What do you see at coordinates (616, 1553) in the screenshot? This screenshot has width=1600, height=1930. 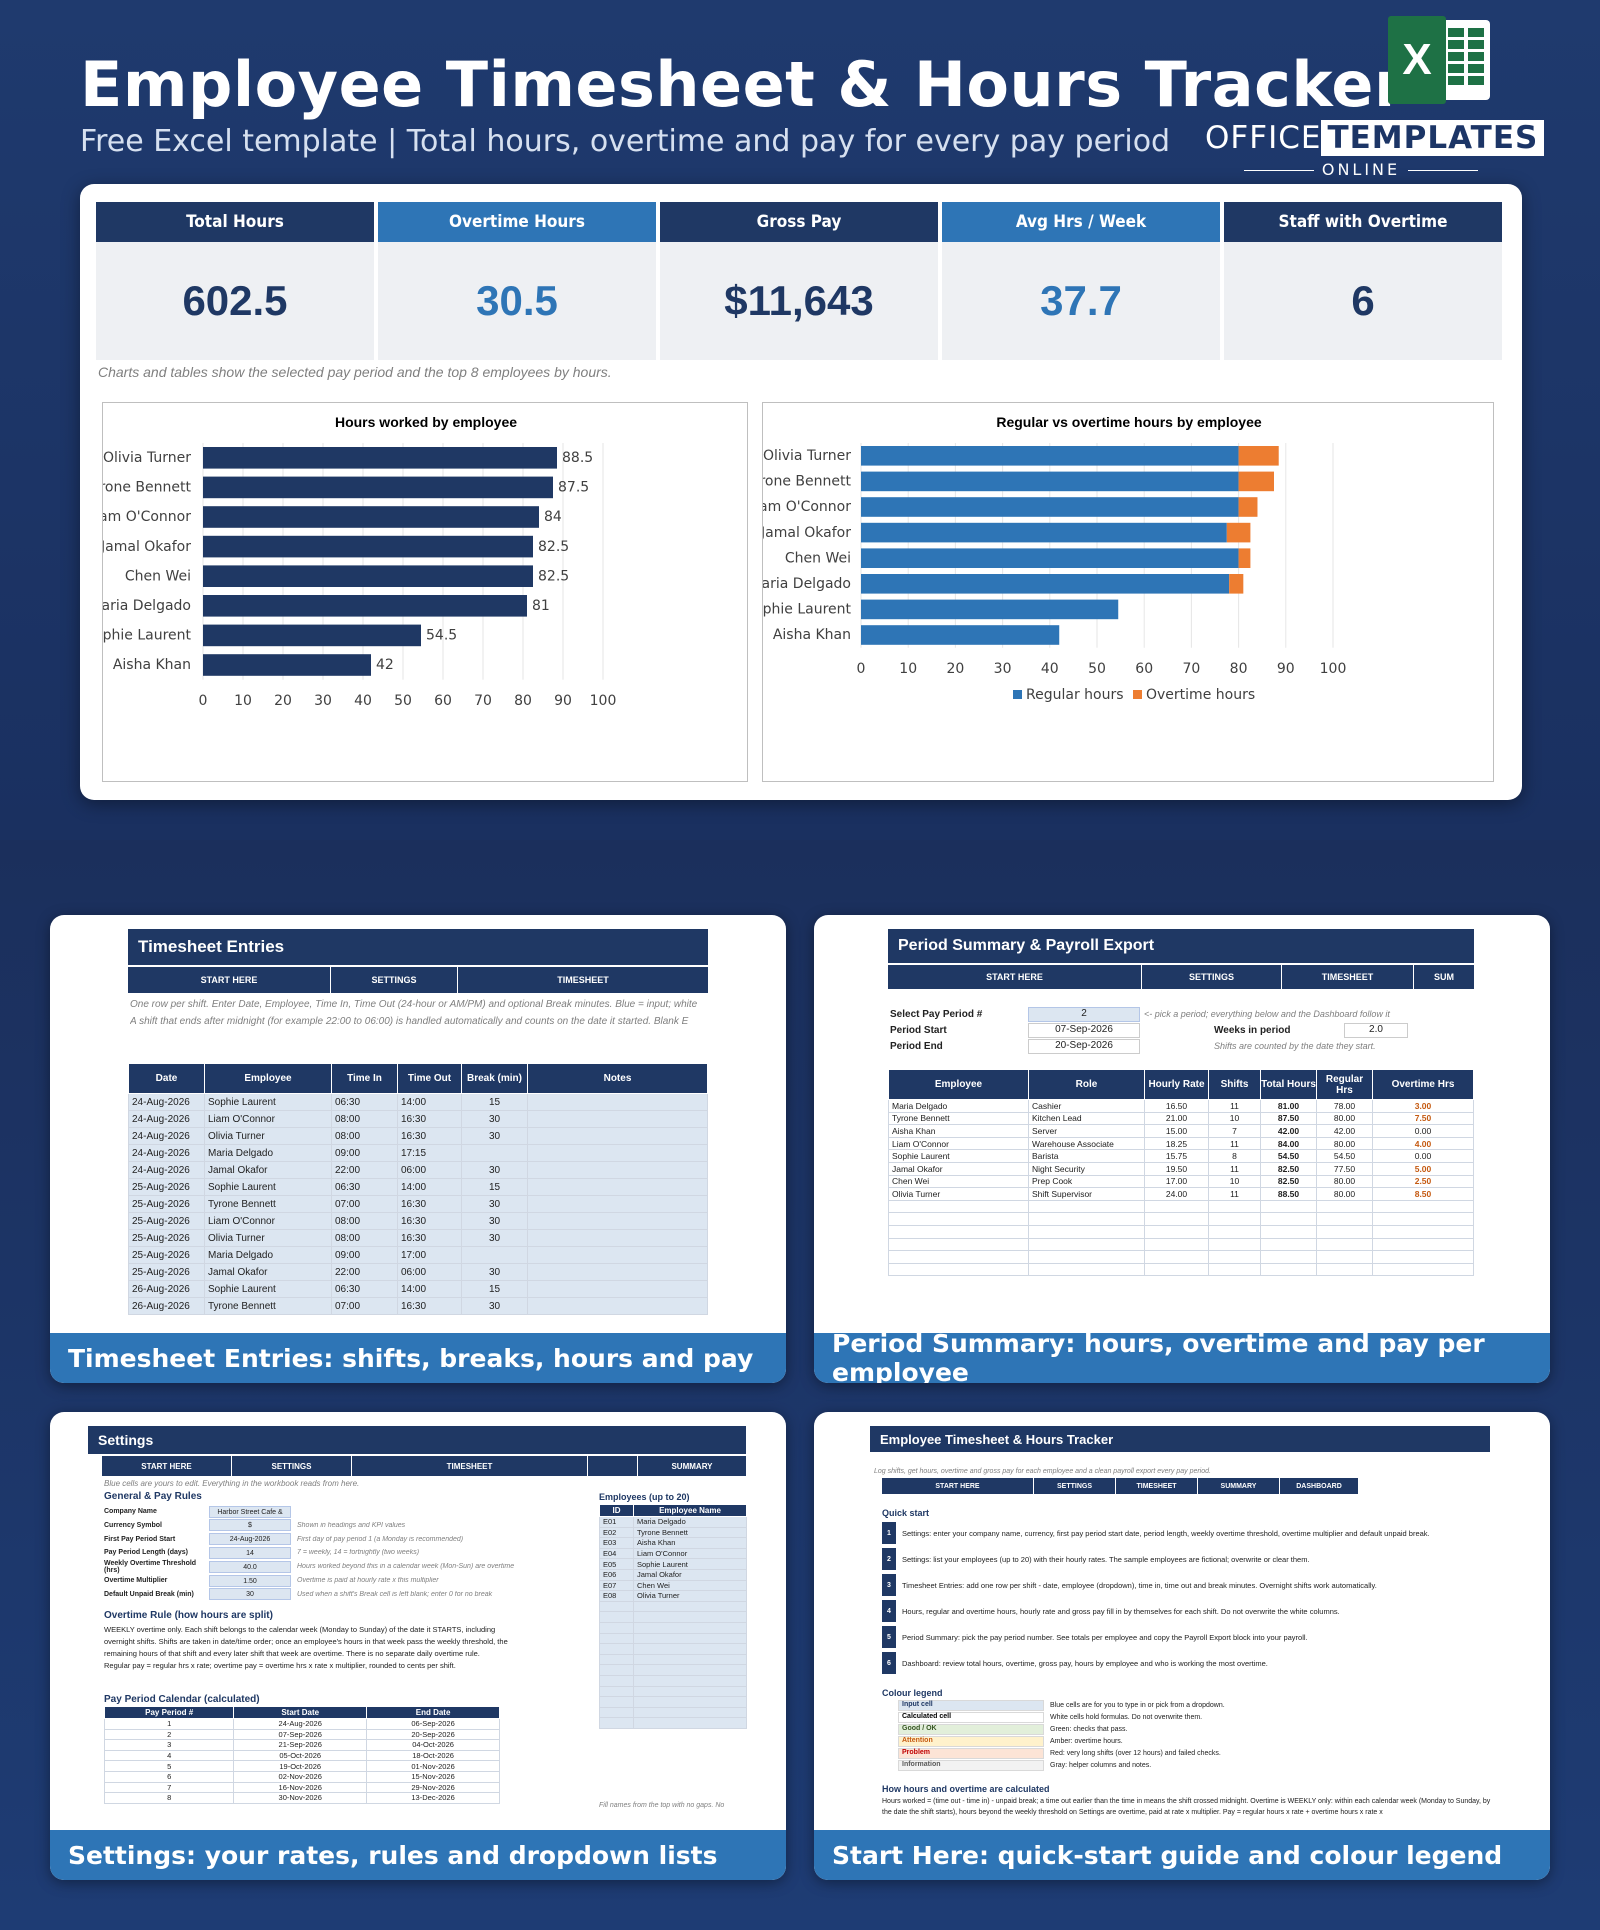 I see `table-cell: E04` at bounding box center [616, 1553].